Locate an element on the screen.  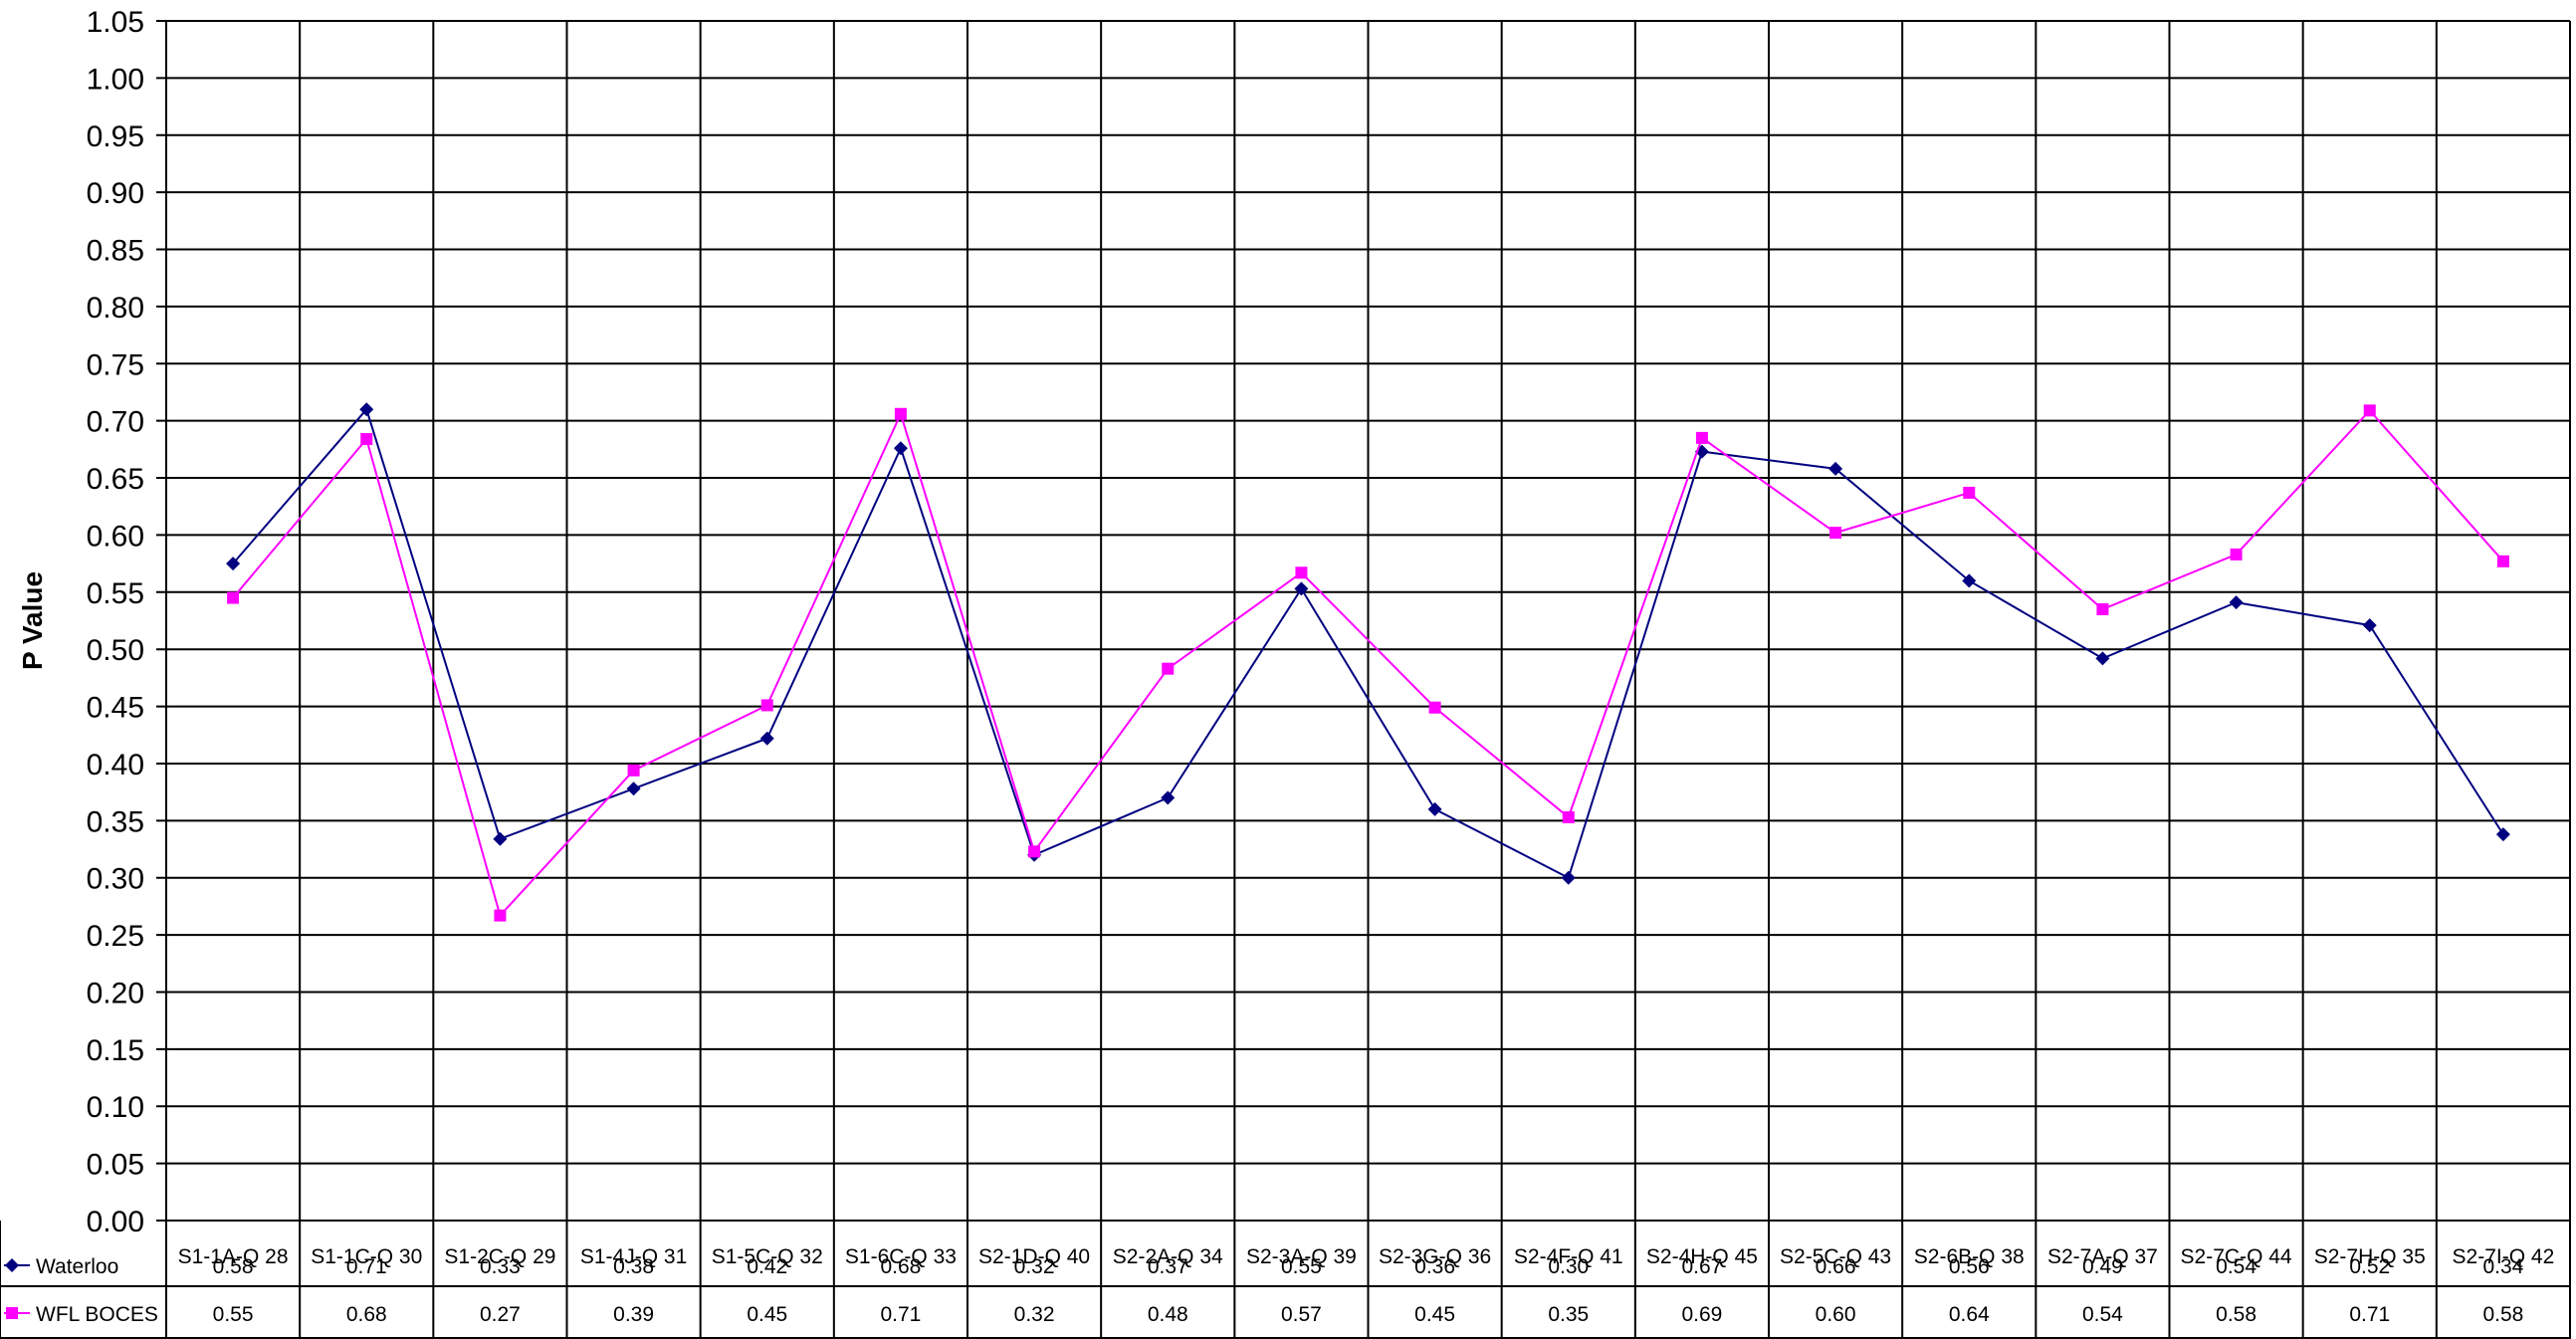
category-label: S2-7I-Q 42 is located at coordinates (2504, 1256).